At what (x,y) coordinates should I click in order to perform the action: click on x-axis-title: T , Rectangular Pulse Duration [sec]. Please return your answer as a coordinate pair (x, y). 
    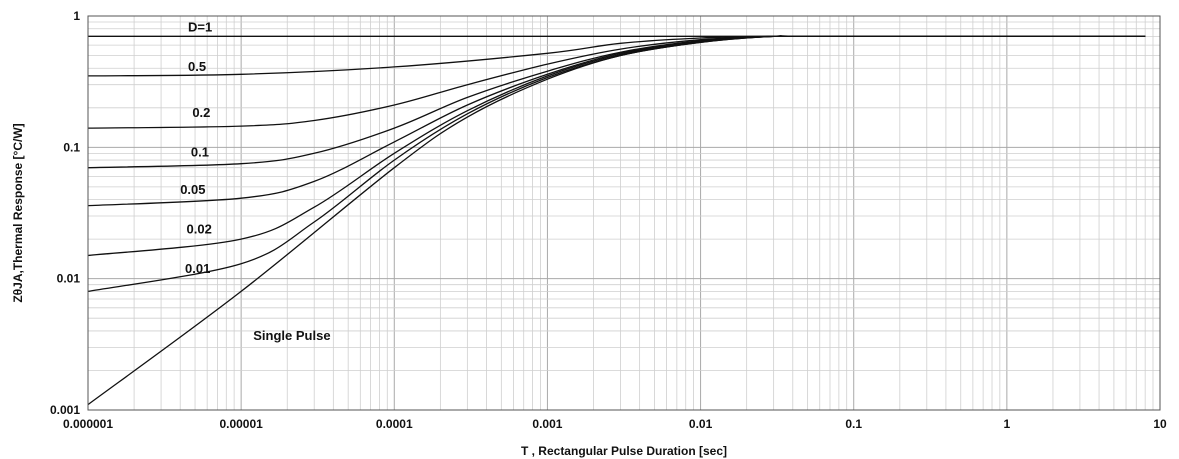
    Looking at the image, I should click on (624, 451).